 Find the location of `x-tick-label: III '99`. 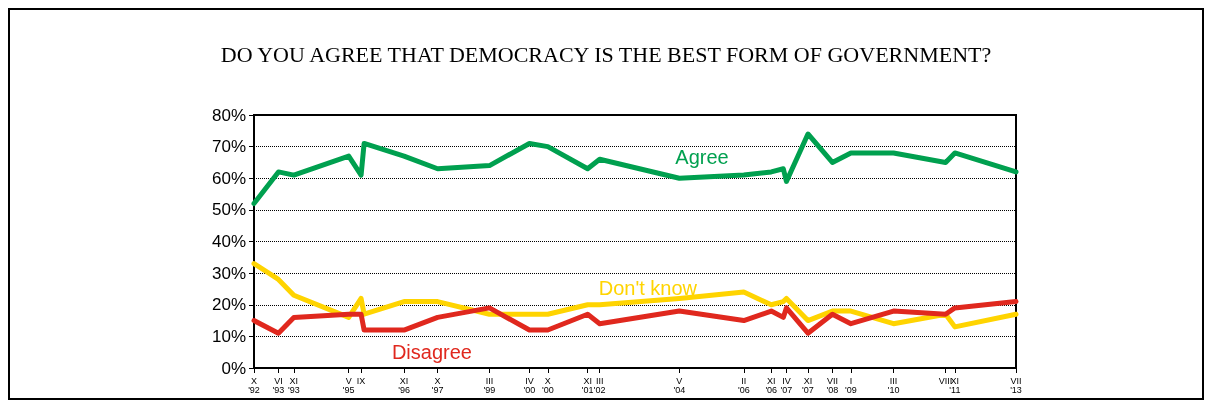

x-tick-label: III '99 is located at coordinates (489, 385).